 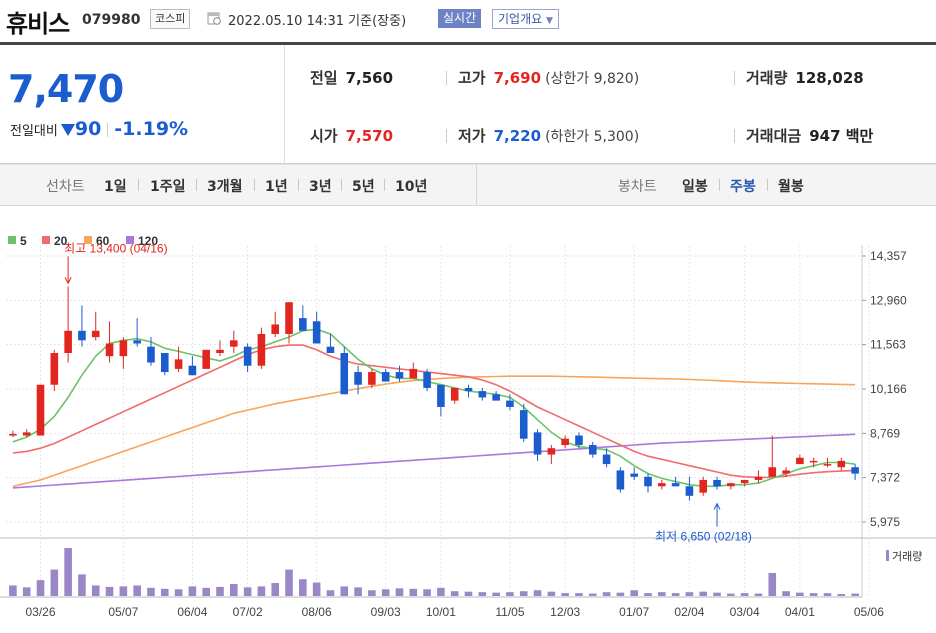 I want to click on low-annotation: 최저 6,650 (02/18), so click(x=703, y=537).